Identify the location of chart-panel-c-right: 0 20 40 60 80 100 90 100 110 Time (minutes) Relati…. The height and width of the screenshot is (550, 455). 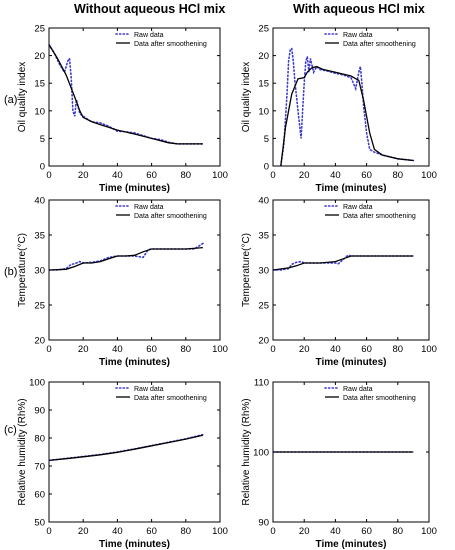
(339, 464).